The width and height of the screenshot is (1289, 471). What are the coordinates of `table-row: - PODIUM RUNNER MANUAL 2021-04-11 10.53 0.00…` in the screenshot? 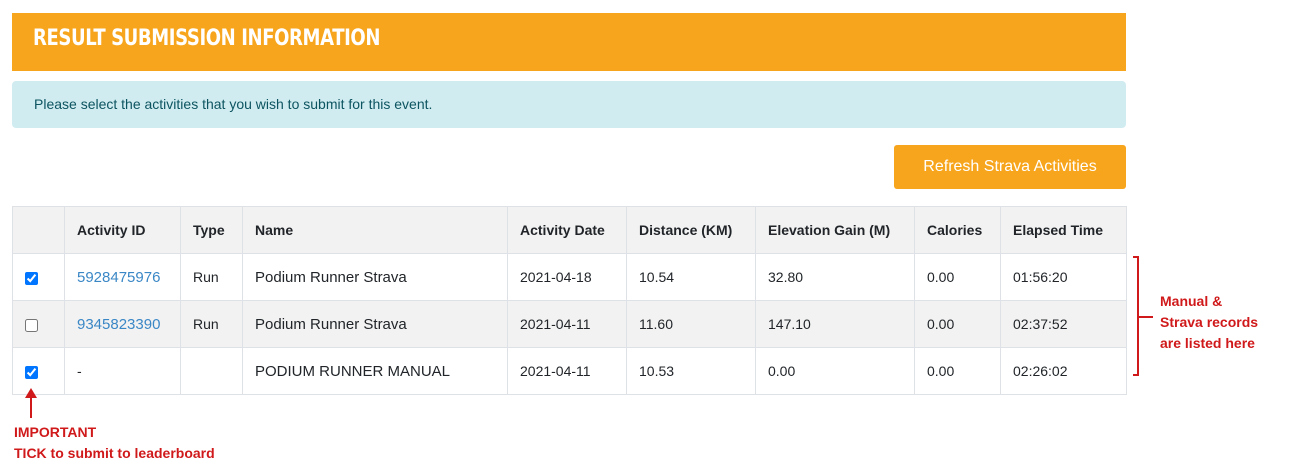 It's located at (569, 371).